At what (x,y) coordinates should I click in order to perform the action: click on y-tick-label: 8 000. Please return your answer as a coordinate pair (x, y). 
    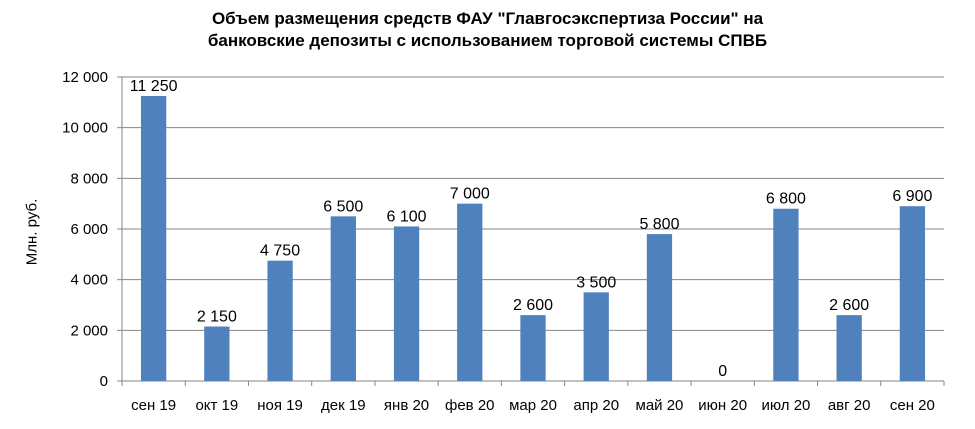
    Looking at the image, I should click on (89, 178).